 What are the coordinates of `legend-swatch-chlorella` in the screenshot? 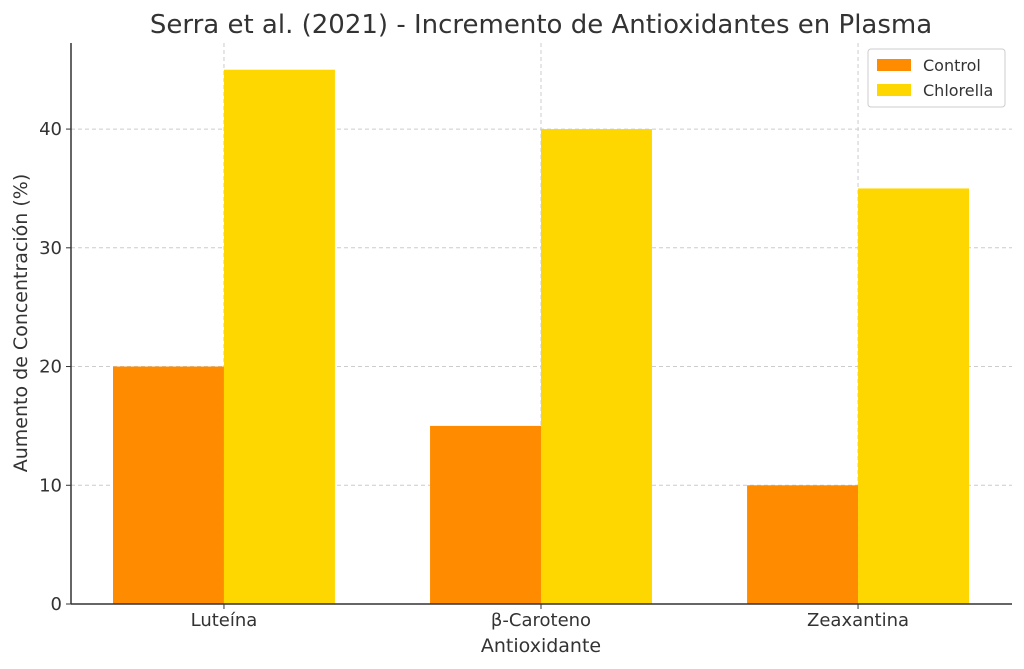 It's located at (894, 90).